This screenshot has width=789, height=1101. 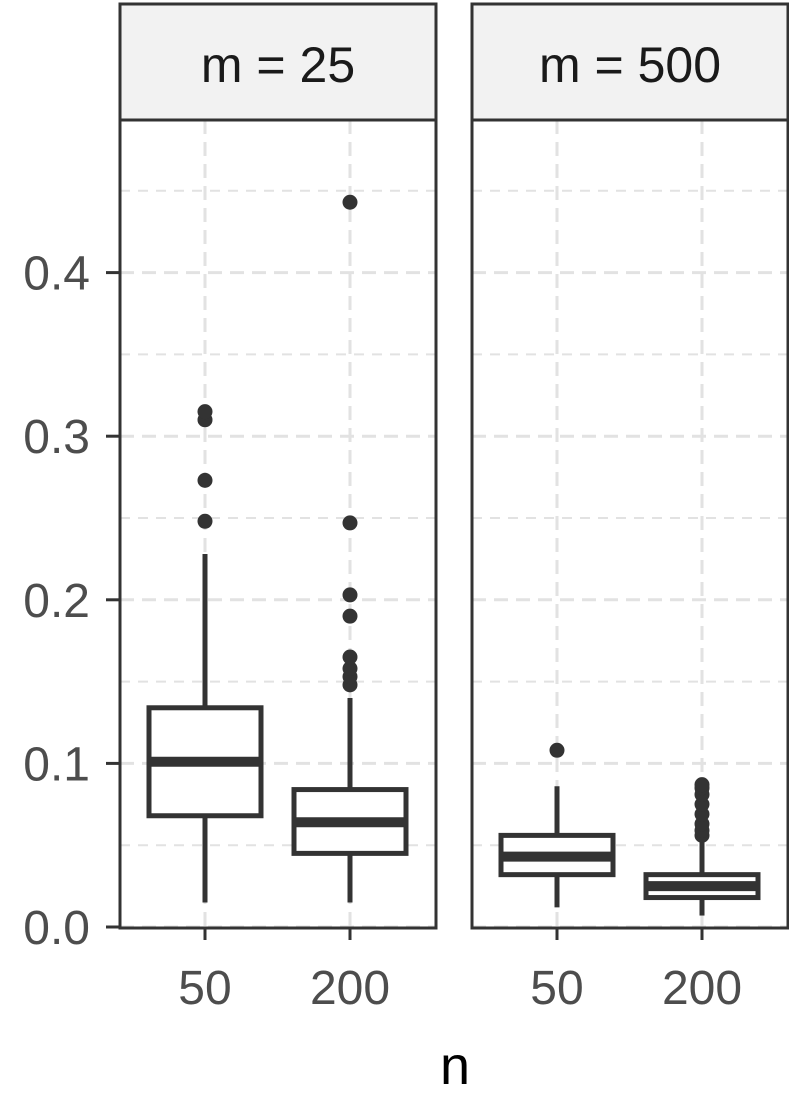 I want to click on y-tick-label: 0.3, so click(x=56, y=437).